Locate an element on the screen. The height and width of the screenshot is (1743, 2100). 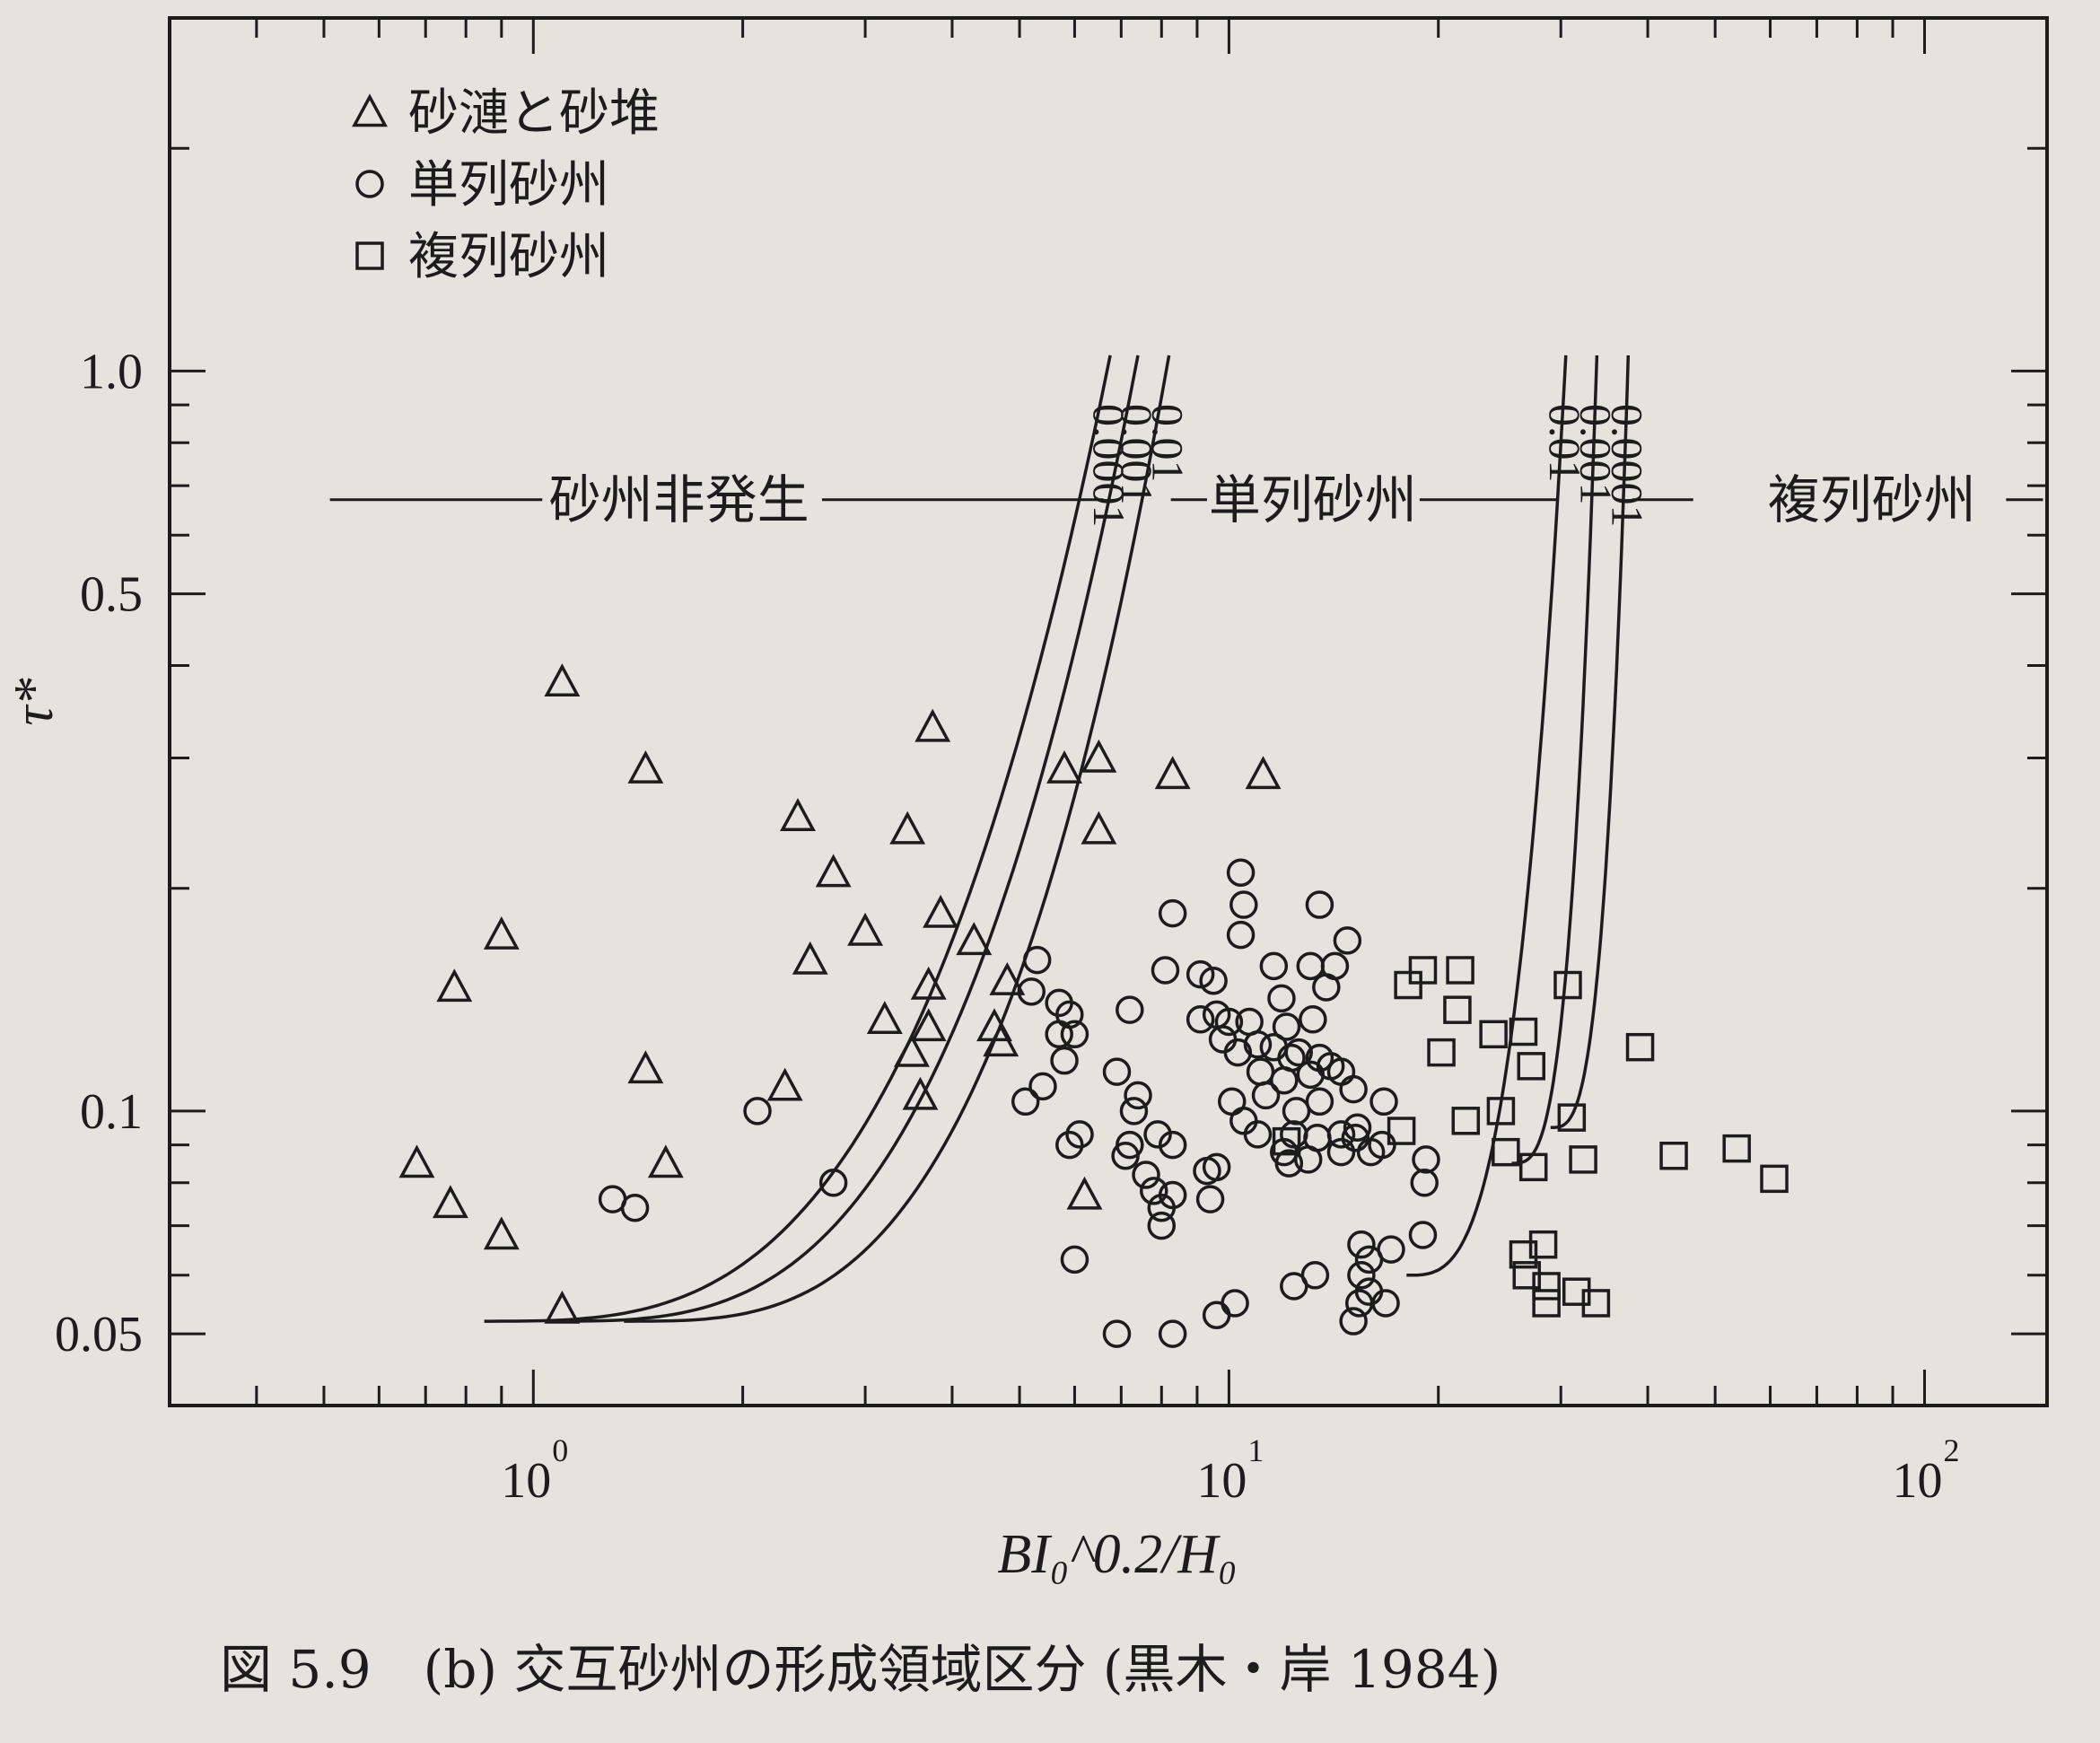
y-tick-label: 0.5 is located at coordinates (112, 595).